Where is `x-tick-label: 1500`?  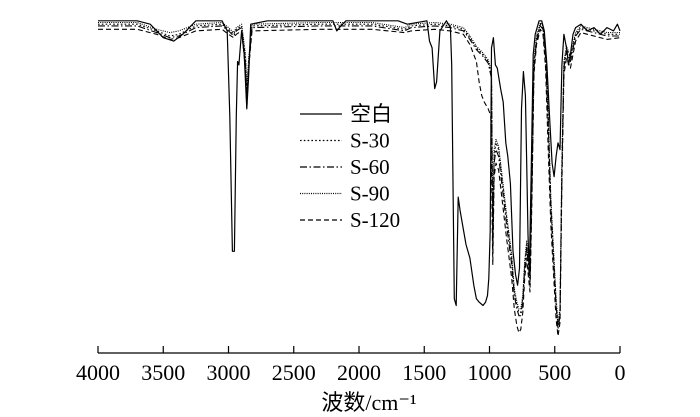
x-tick-label: 1500 is located at coordinates (424, 372).